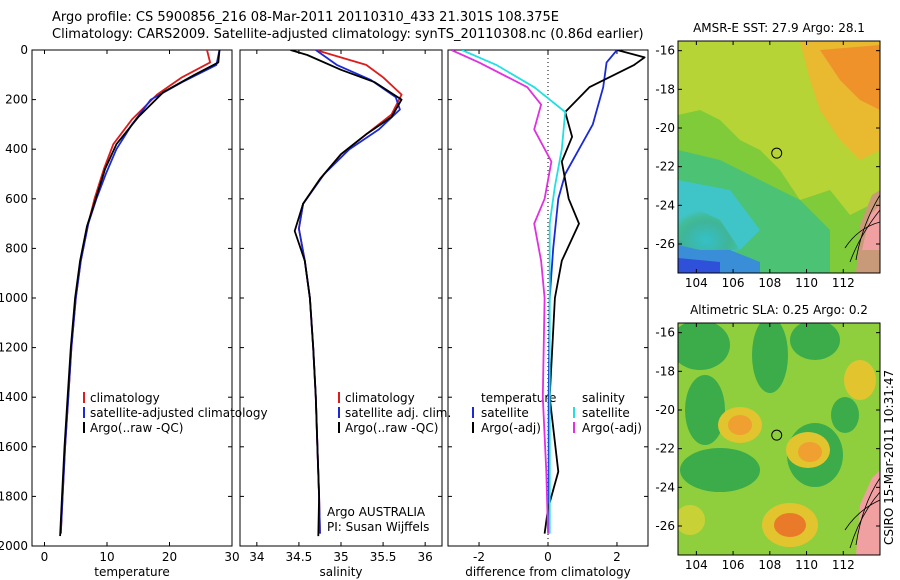  What do you see at coordinates (479, 557) in the screenshot?
I see `x-tick-label: -2` at bounding box center [479, 557].